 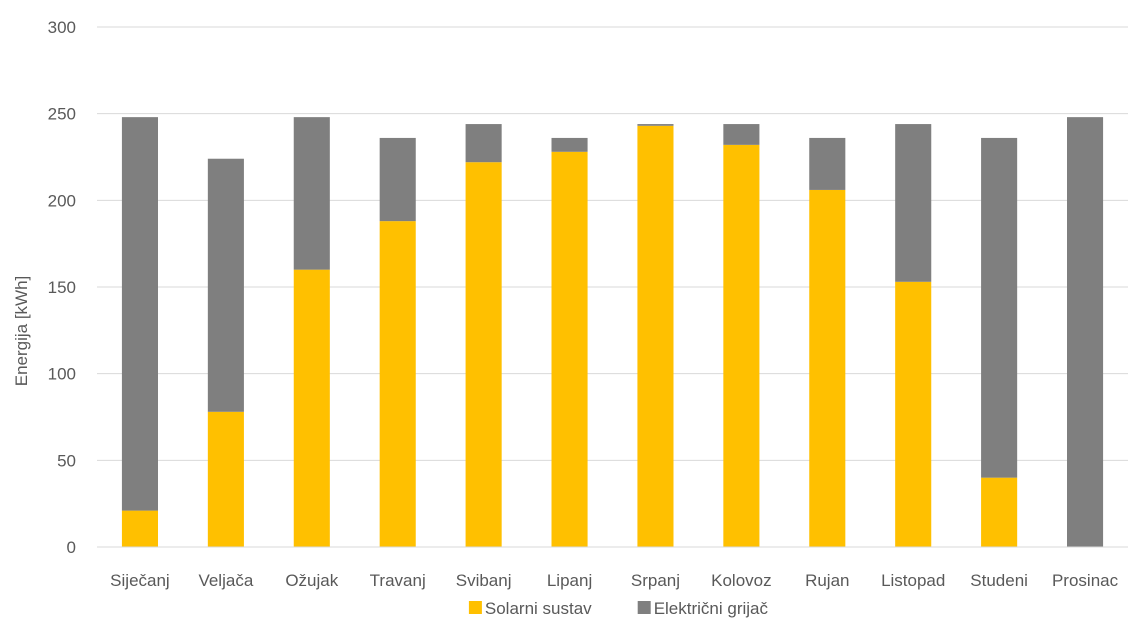 What do you see at coordinates (225, 580) in the screenshot?
I see `x-tick-label: Veljača` at bounding box center [225, 580].